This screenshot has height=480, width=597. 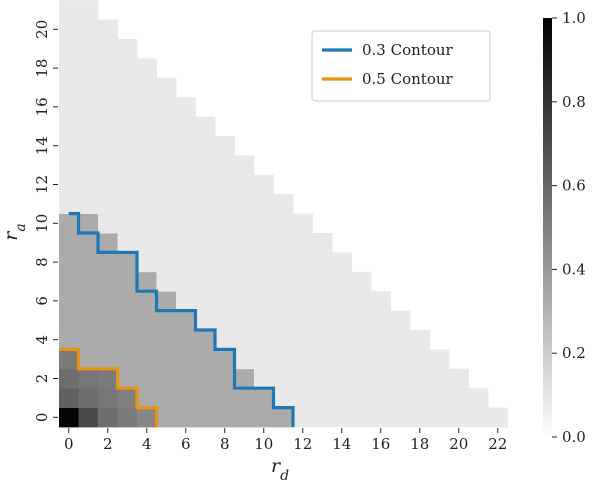 What do you see at coordinates (42, 262) in the screenshot?
I see `y-tick-label: 8` at bounding box center [42, 262].